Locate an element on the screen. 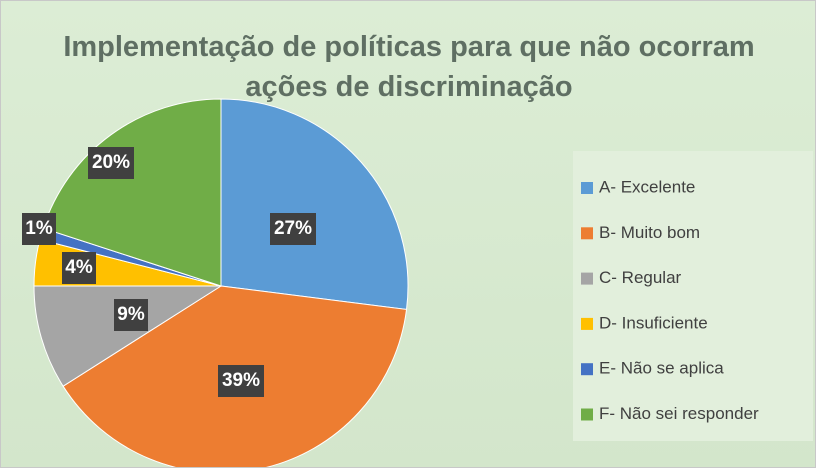  data-label: 27% is located at coordinates (293, 228).